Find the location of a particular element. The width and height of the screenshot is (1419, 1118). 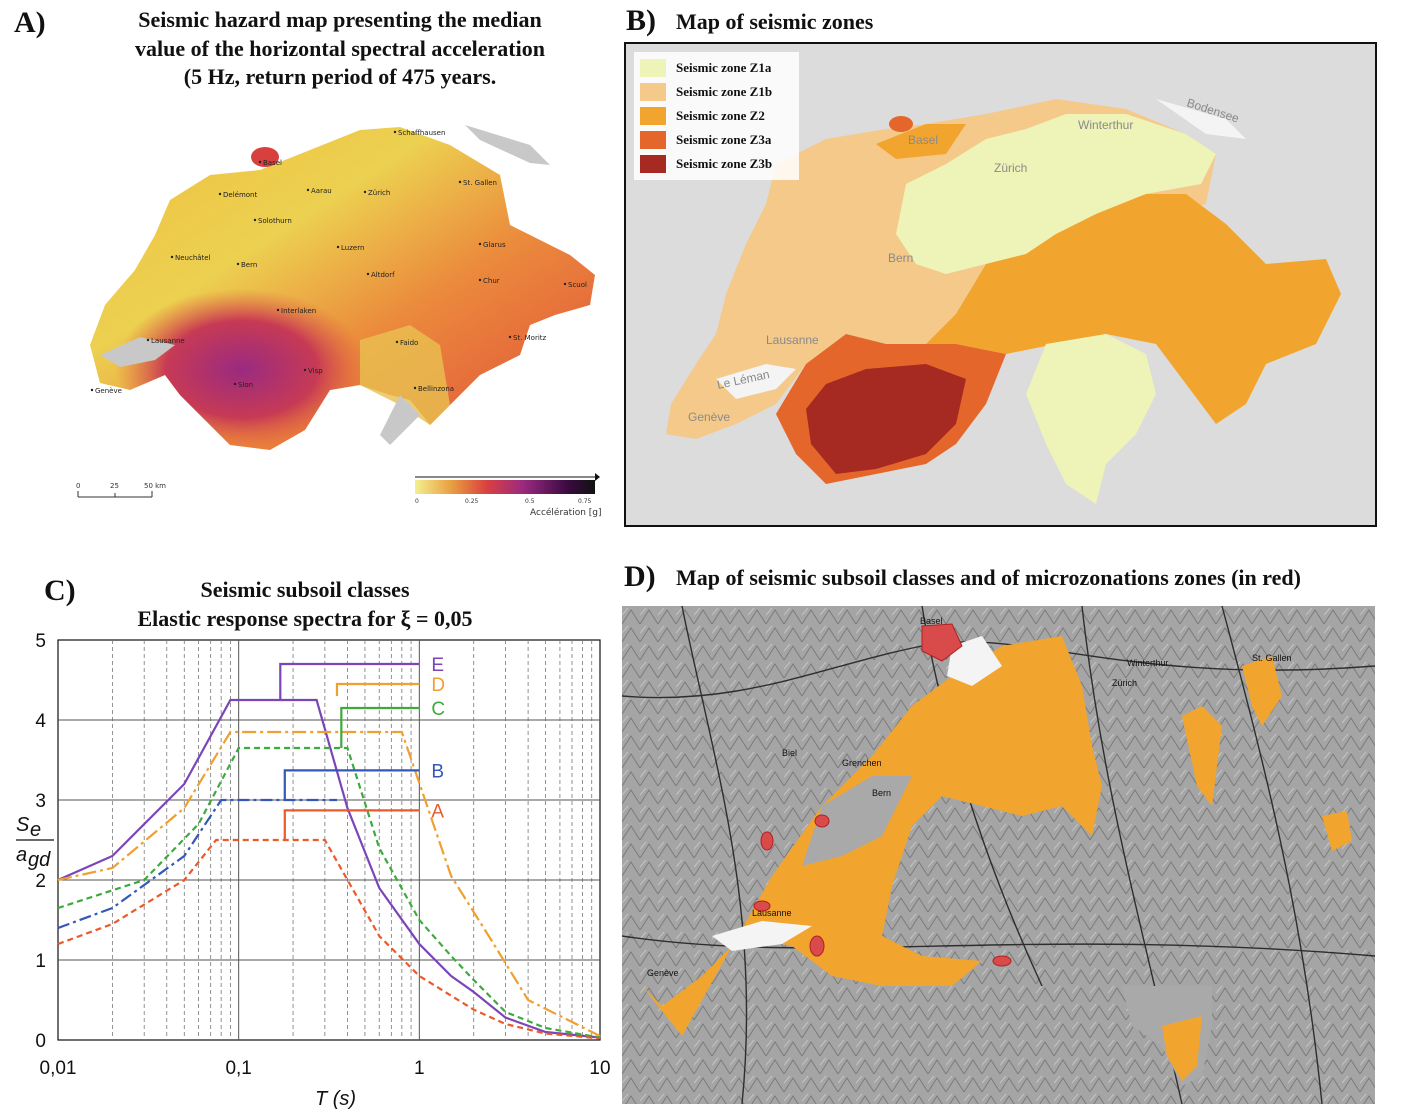

city-dot-st-moritz is located at coordinates (510, 337).